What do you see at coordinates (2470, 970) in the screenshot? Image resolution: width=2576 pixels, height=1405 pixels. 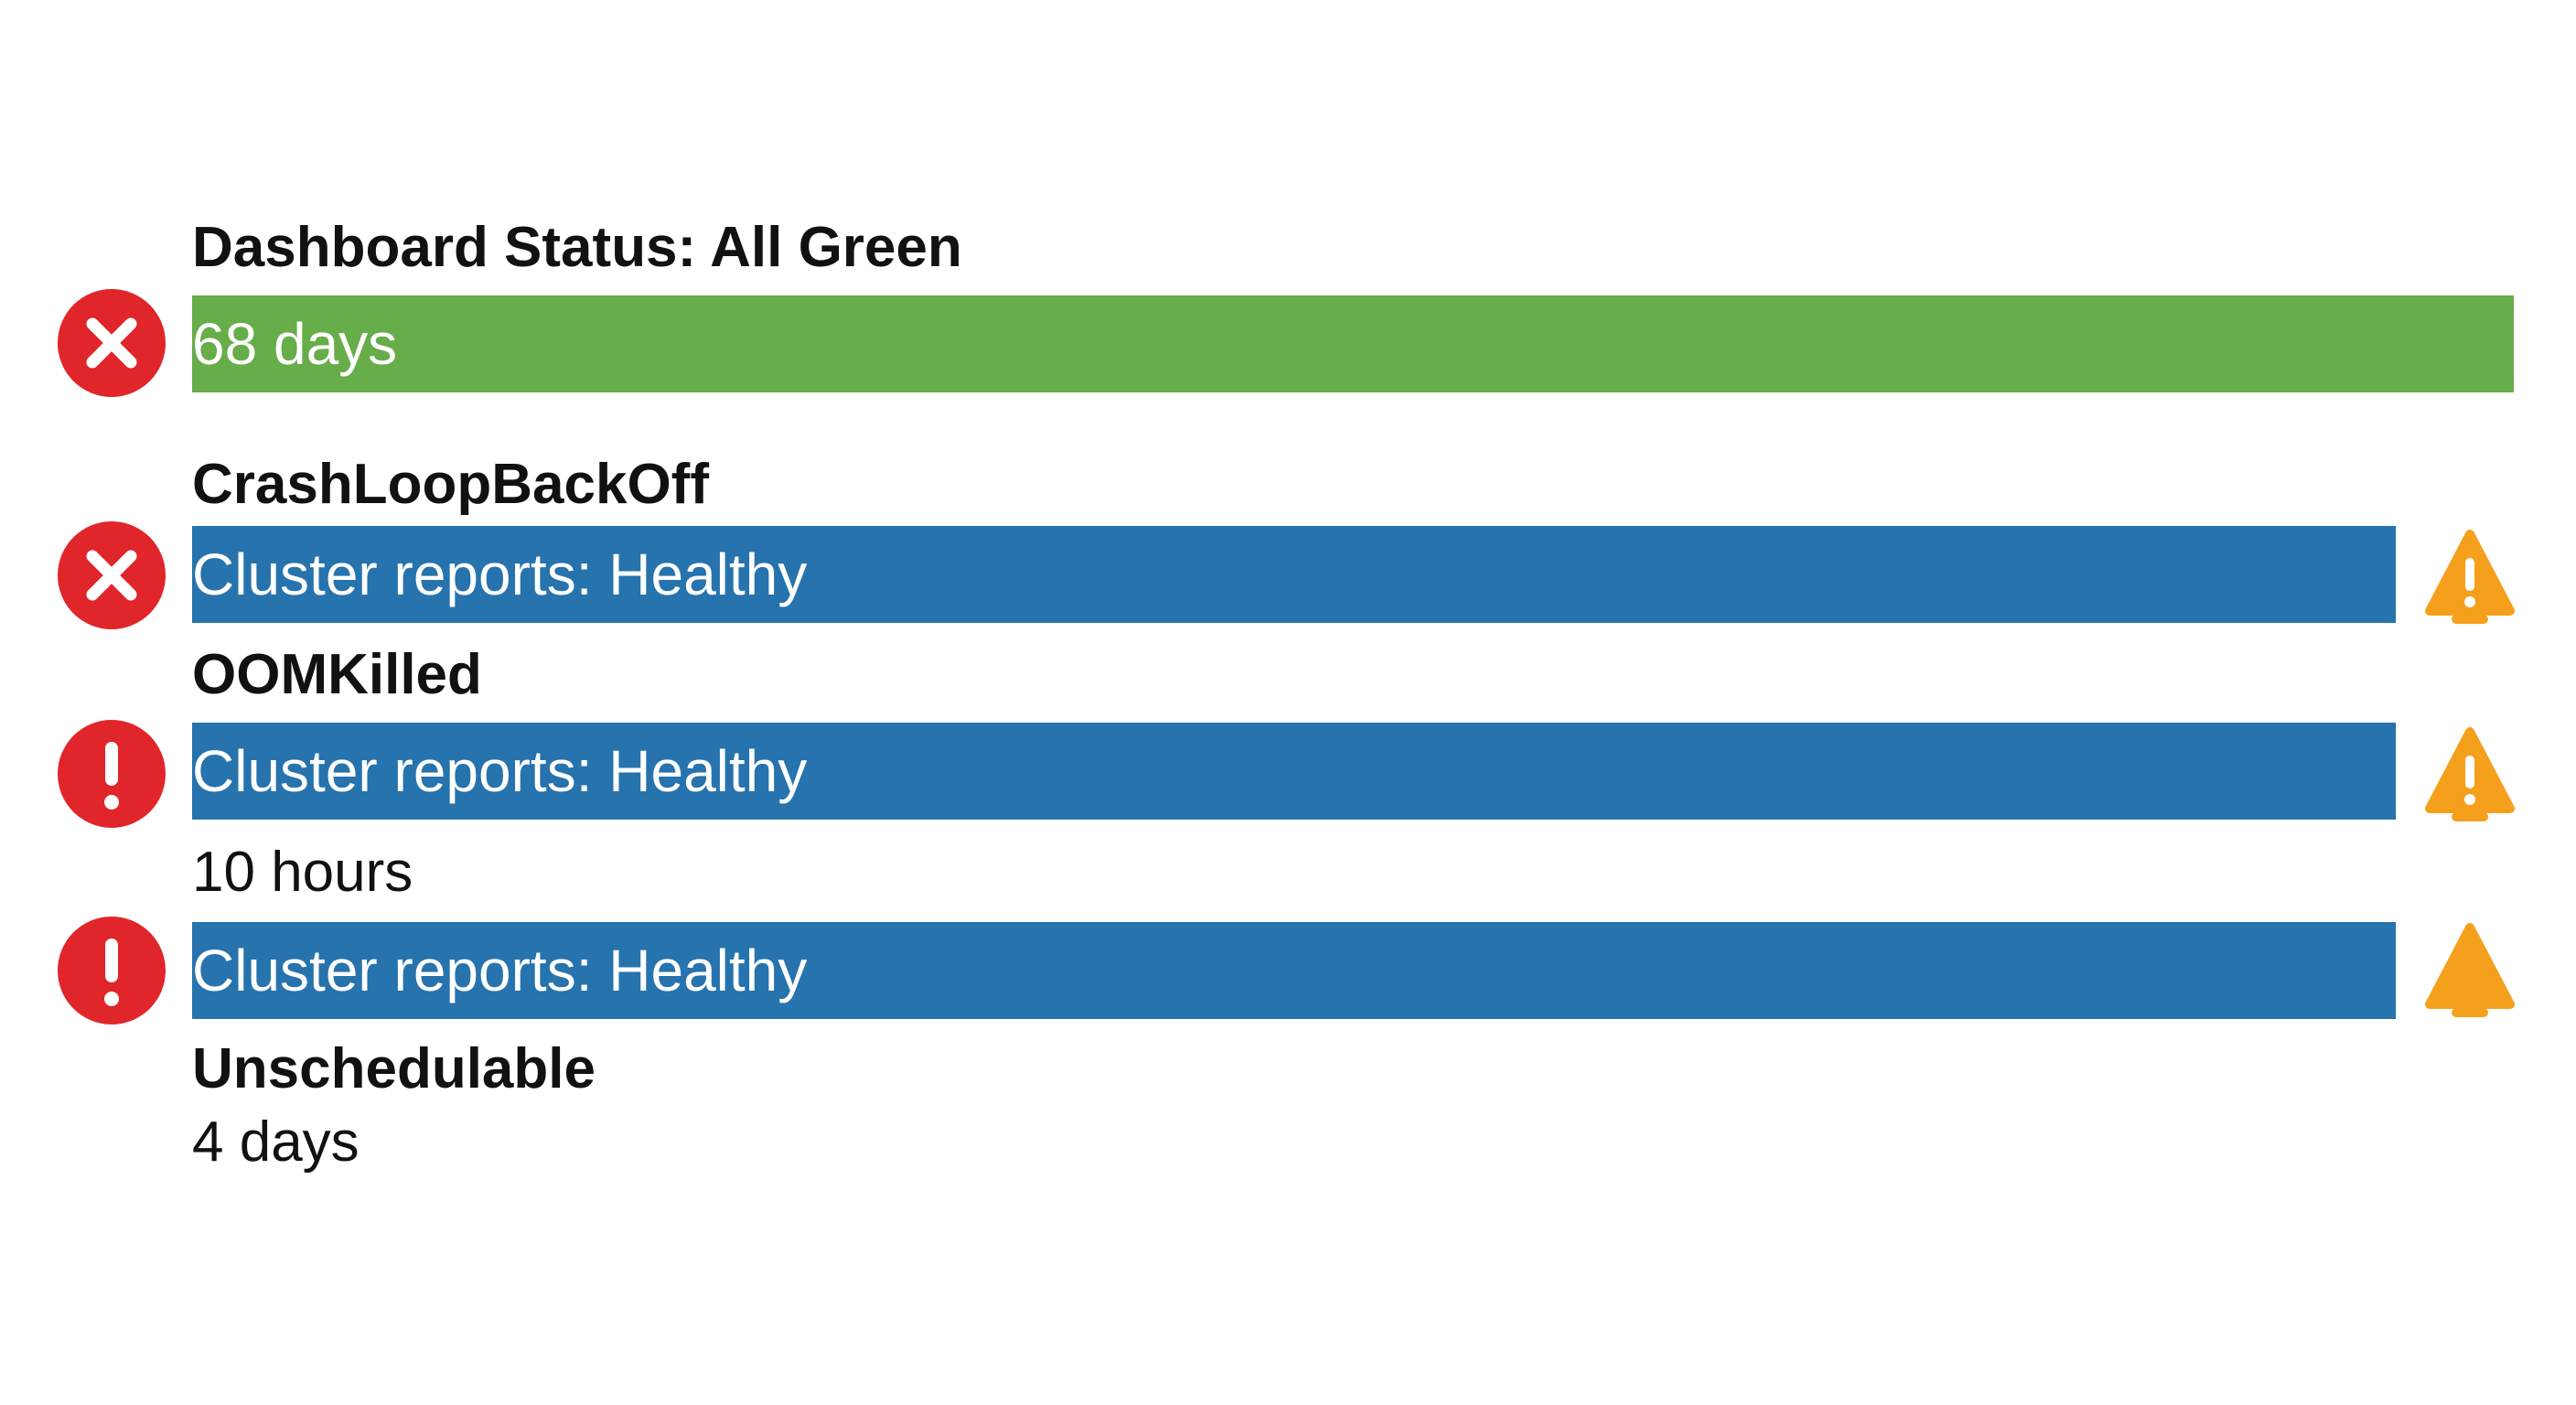 I see `bell-icon` at bounding box center [2470, 970].